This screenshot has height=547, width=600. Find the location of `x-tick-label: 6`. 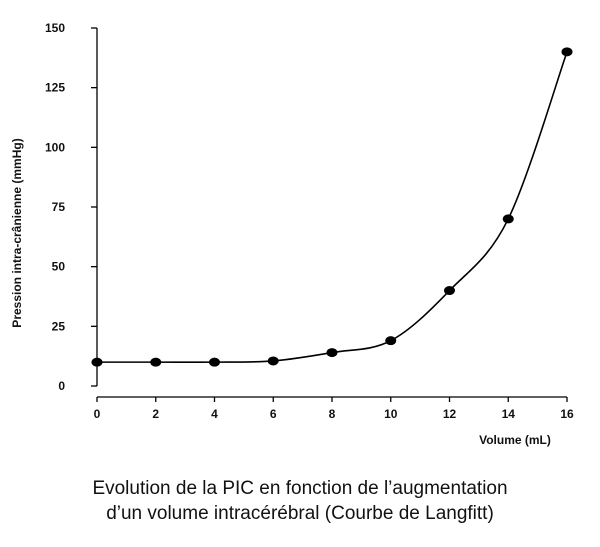

x-tick-label: 6 is located at coordinates (273, 414).